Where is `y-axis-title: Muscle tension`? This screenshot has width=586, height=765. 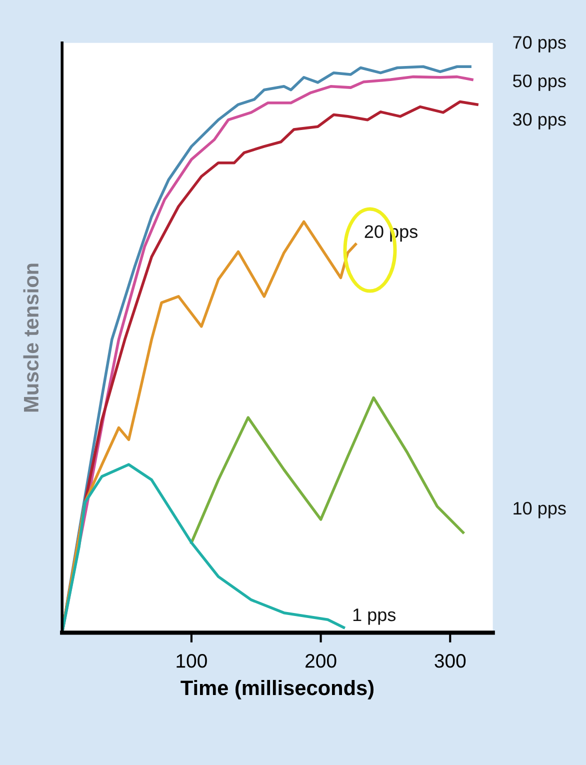 y-axis-title: Muscle tension is located at coordinates (31, 338).